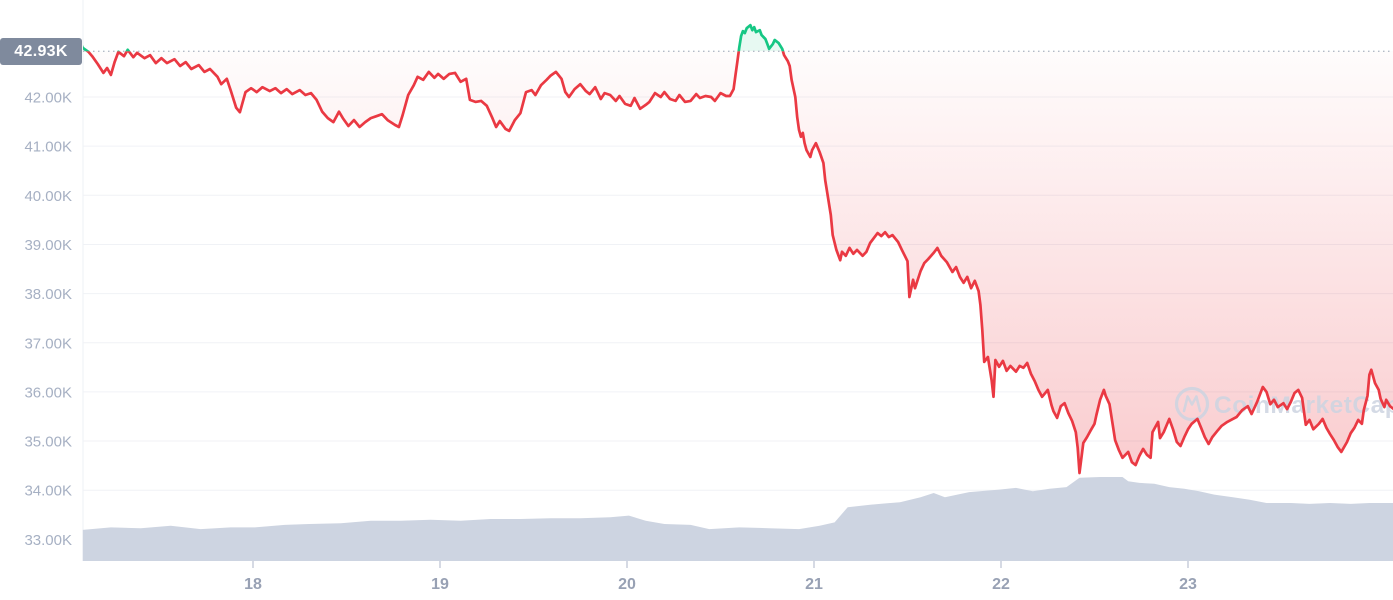 The width and height of the screenshot is (1393, 600). Describe the element at coordinates (48, 392) in the screenshot. I see `y-axis-label: 36.00K` at that location.